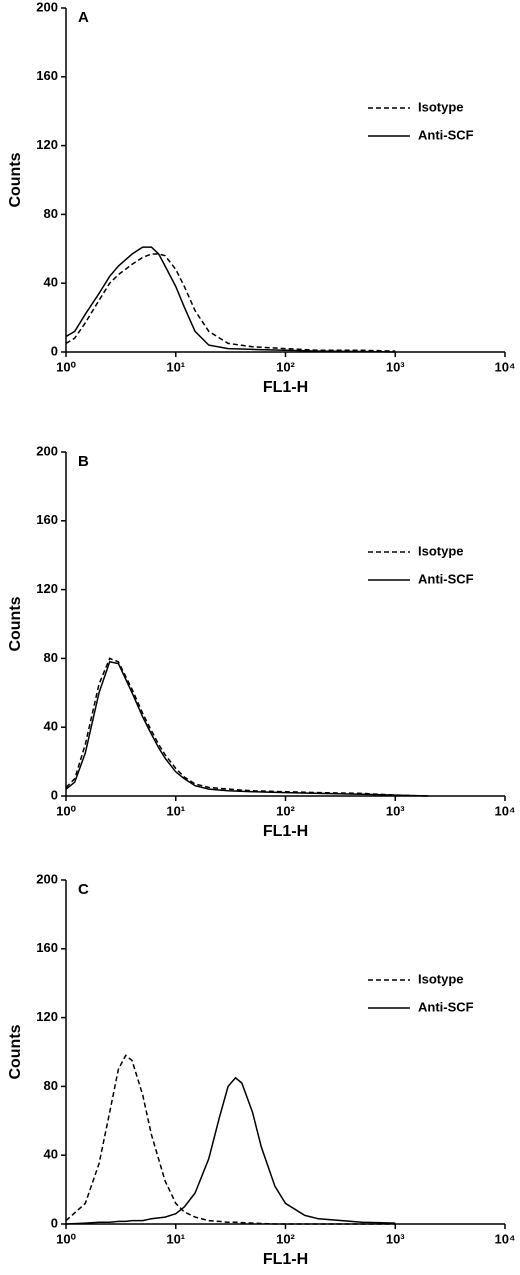 Image resolution: width=520 pixels, height=1275 pixels. I want to click on panel-label: B, so click(83, 461).